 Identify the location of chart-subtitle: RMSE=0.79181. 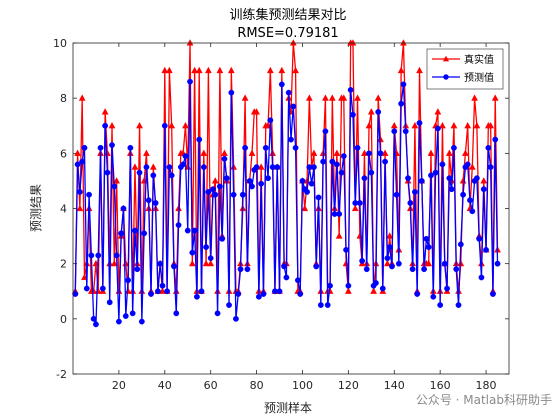
(287, 33).